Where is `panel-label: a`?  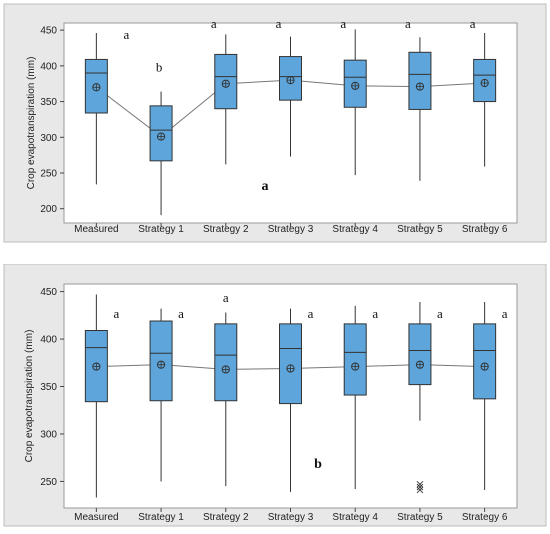
panel-label: a is located at coordinates (265, 186).